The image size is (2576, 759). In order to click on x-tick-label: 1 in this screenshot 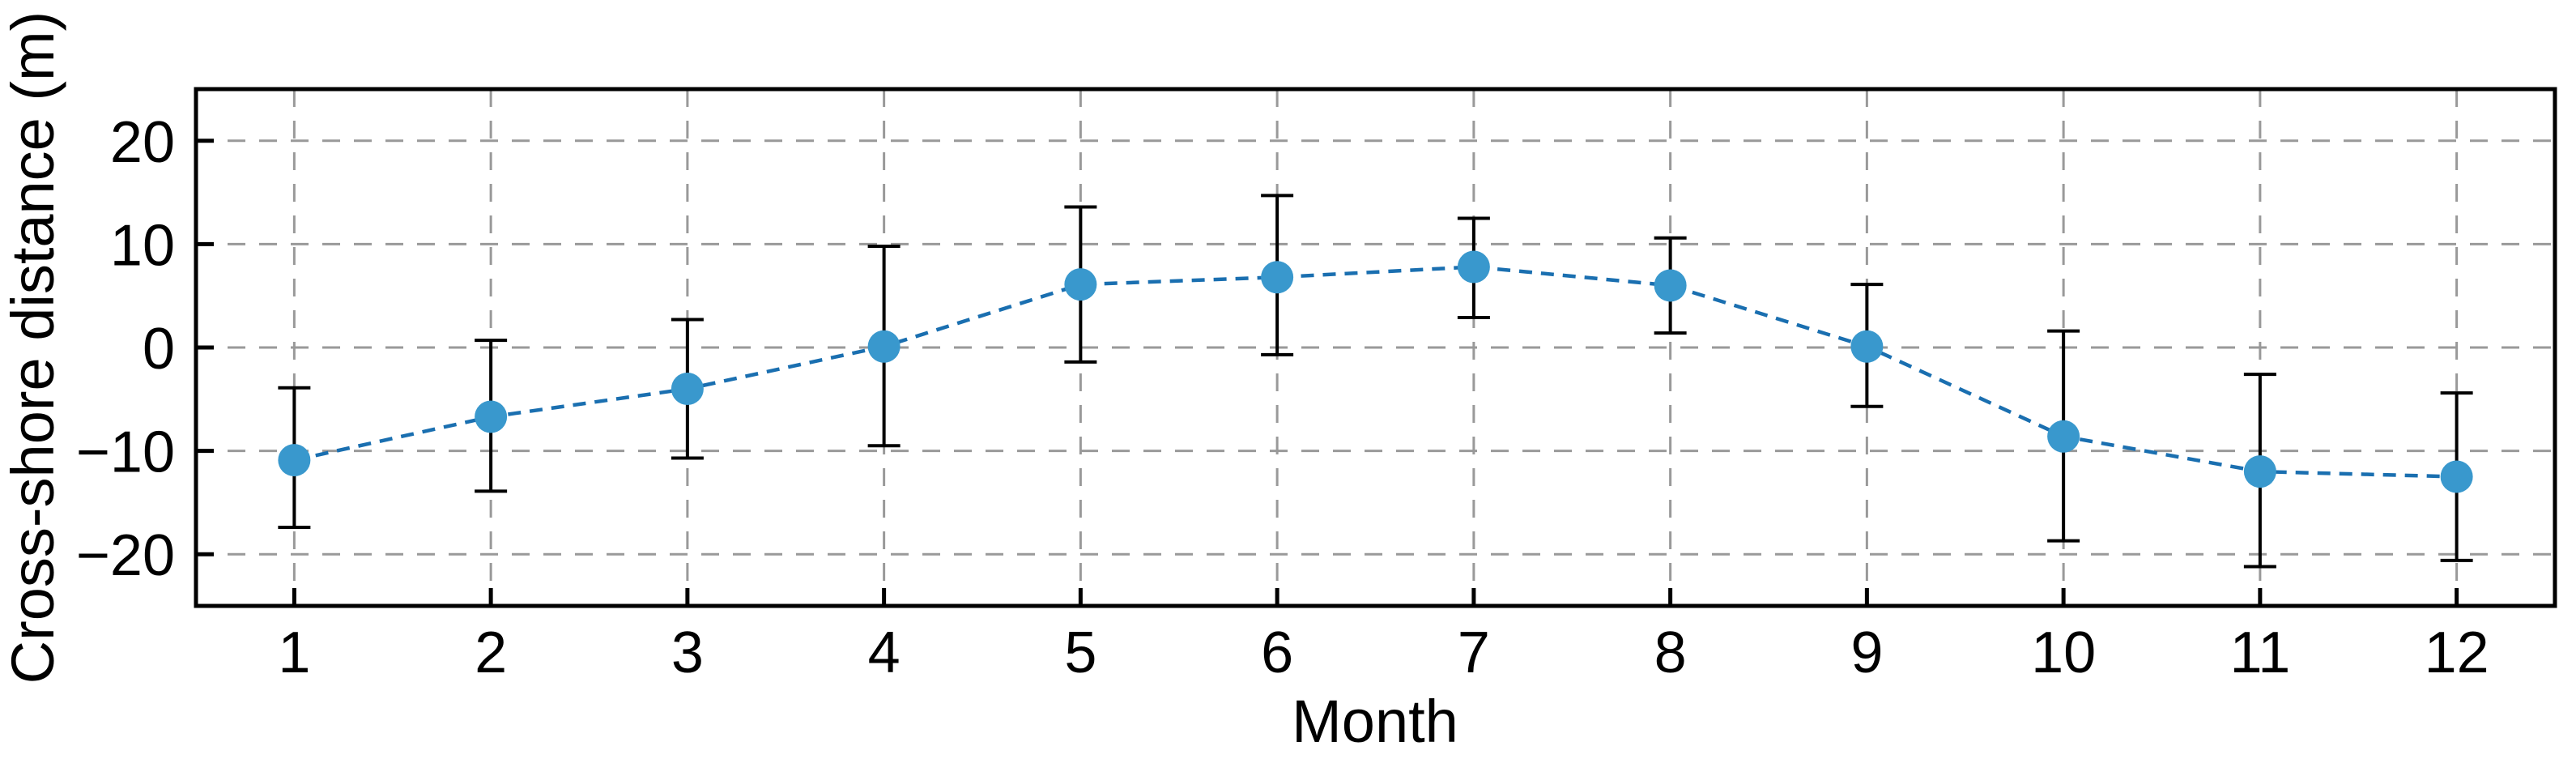, I will do `click(294, 652)`.